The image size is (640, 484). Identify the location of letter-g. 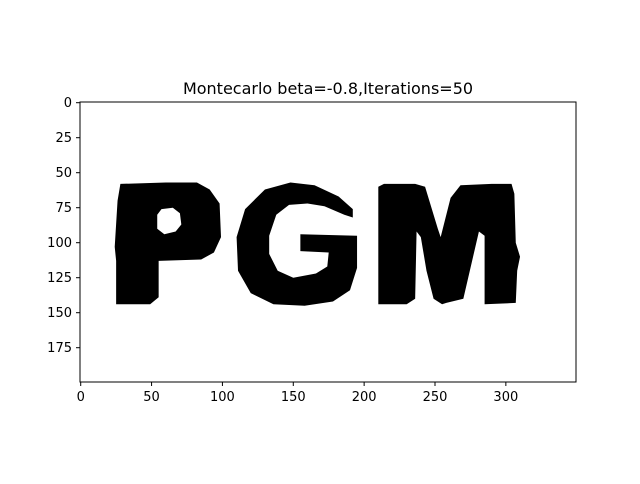
(297, 244).